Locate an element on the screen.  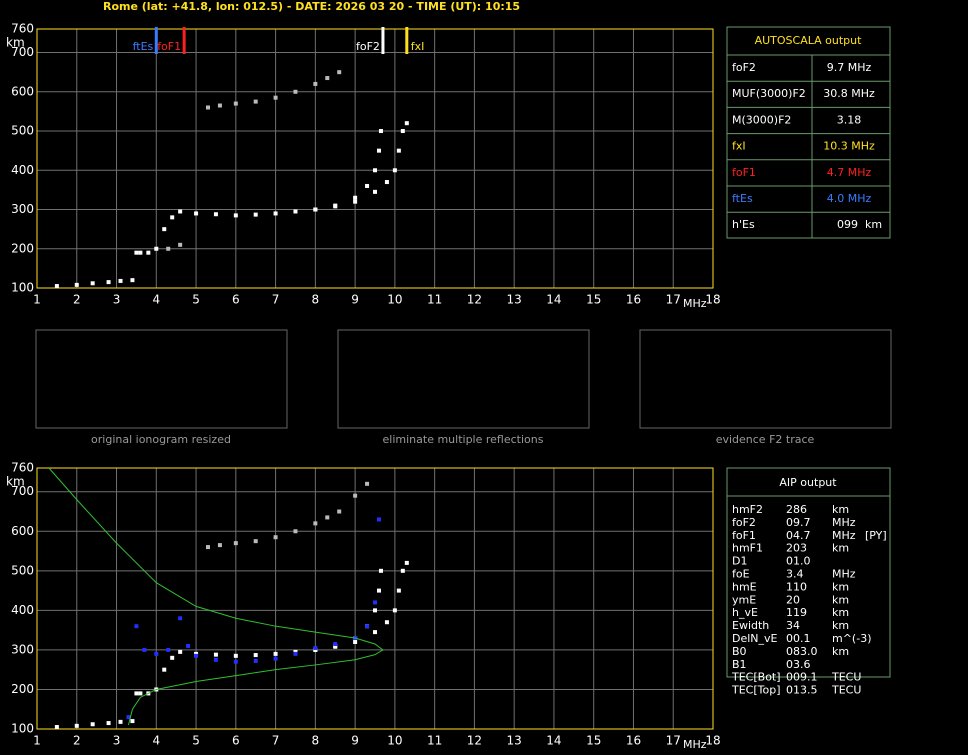
marker-label: foF2 is located at coordinates (368, 46).